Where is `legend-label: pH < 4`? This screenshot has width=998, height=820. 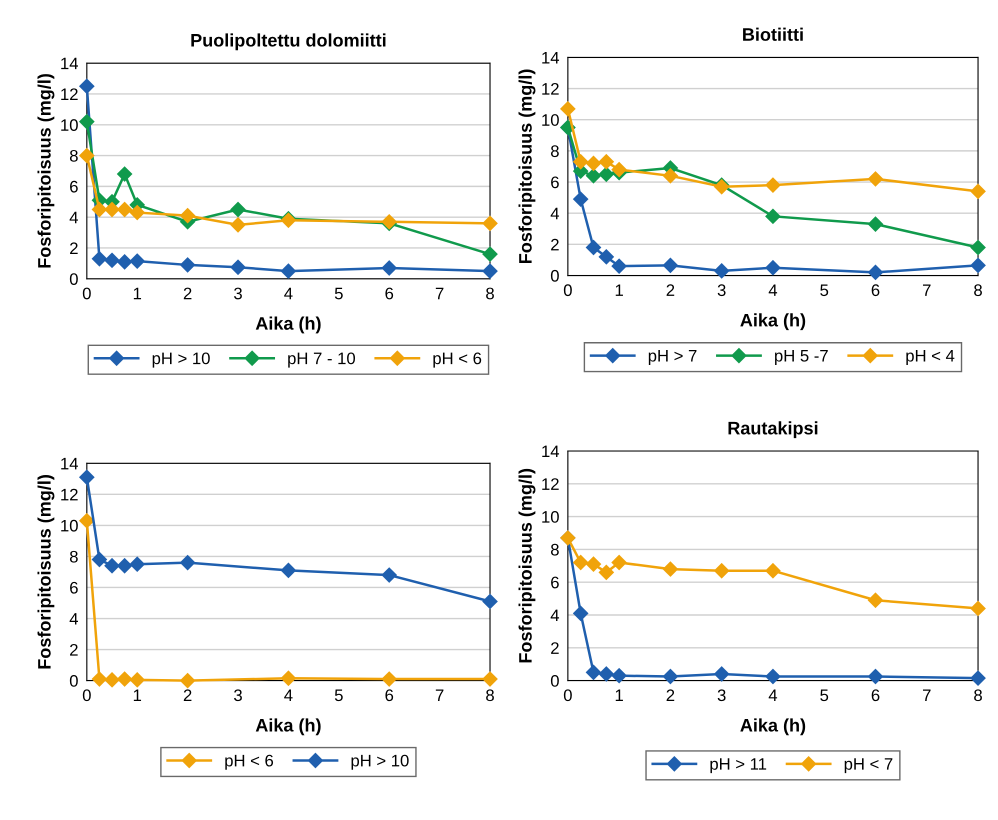 legend-label: pH < 4 is located at coordinates (930, 357).